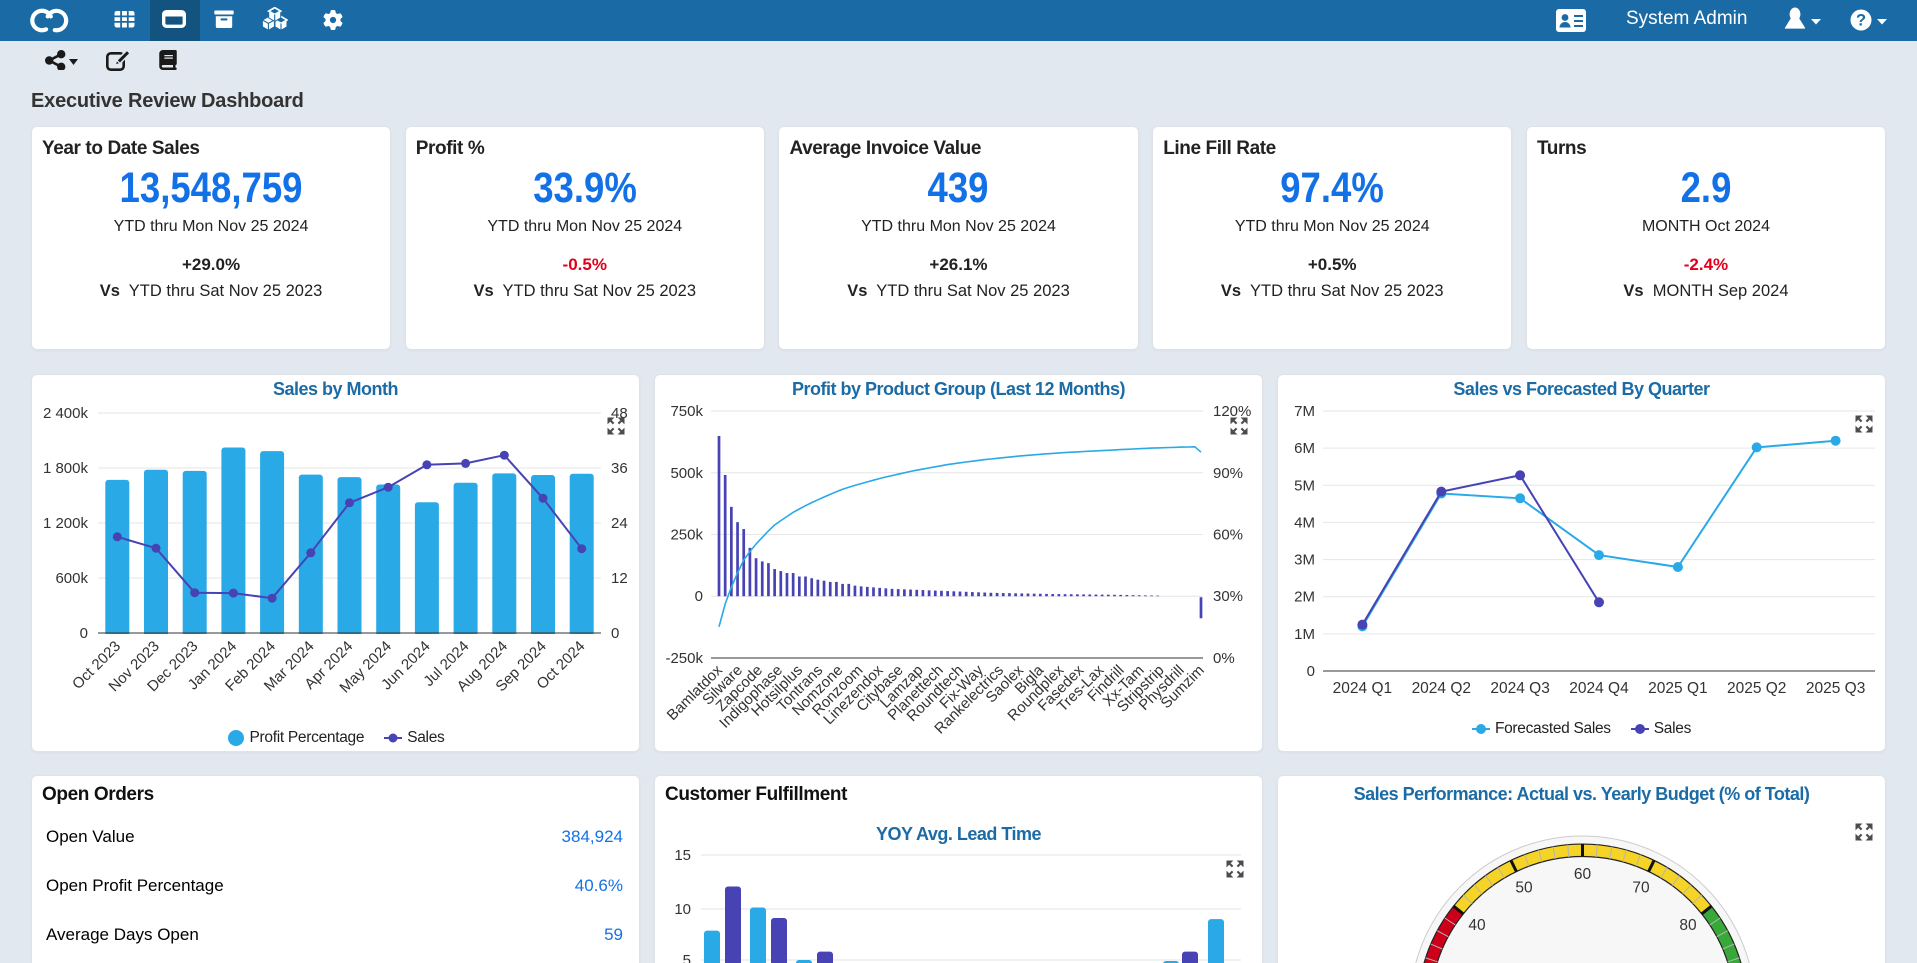 This screenshot has width=1917, height=963. Describe the element at coordinates (1304, 448) in the screenshot. I see `svg-text: 6M` at that location.